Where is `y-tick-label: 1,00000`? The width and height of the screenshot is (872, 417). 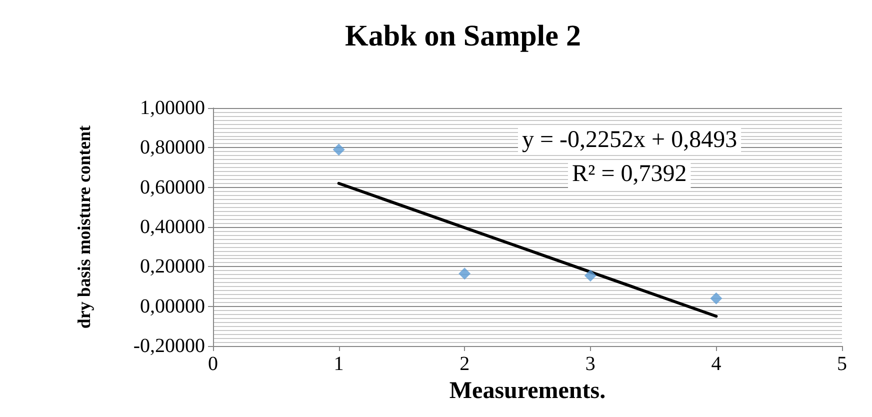 y-tick-label: 1,00000 is located at coordinates (172, 108).